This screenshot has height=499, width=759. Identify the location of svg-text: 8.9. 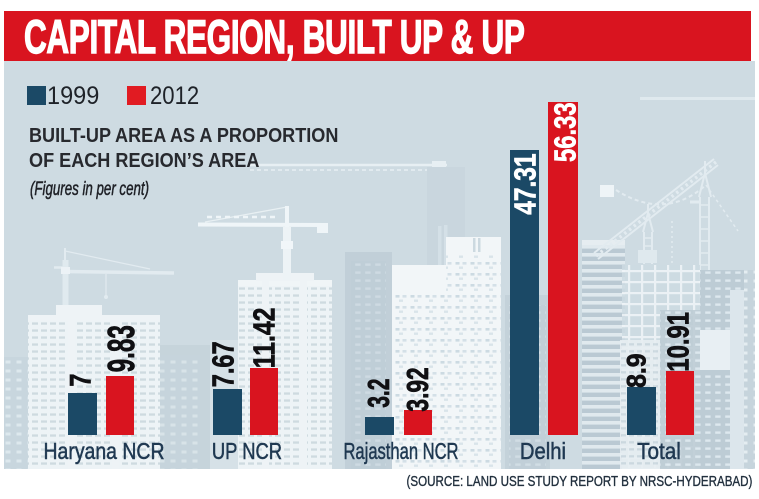
(636, 370).